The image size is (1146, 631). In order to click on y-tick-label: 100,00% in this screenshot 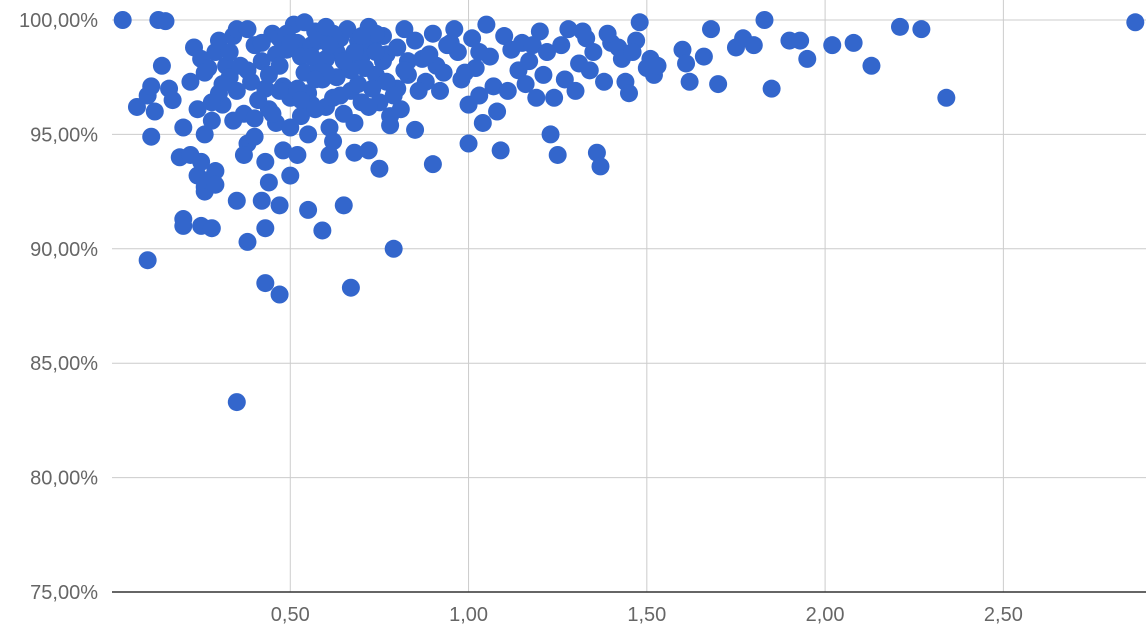, I will do `click(58, 21)`.